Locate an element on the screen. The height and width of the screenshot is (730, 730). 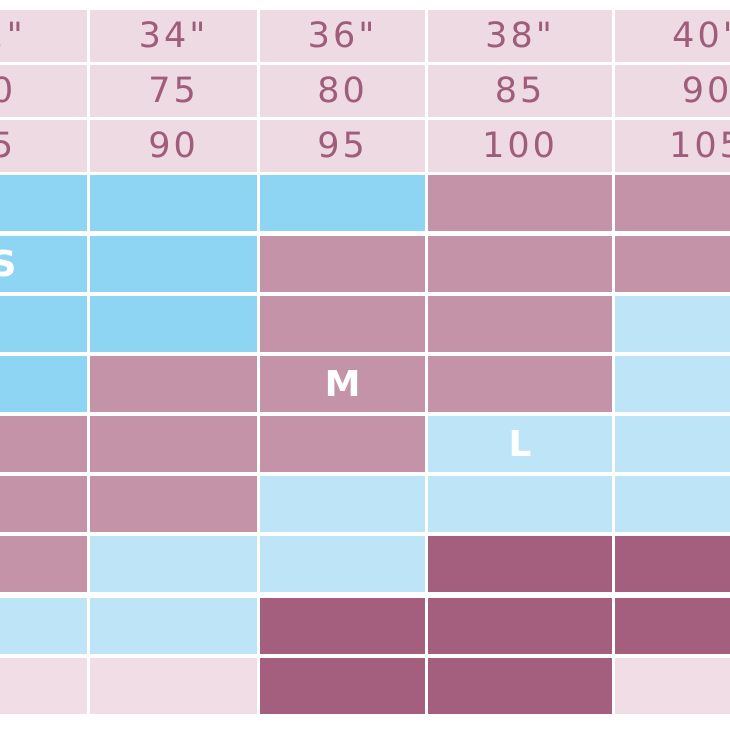
header-cell: 95 is located at coordinates (342, 146).